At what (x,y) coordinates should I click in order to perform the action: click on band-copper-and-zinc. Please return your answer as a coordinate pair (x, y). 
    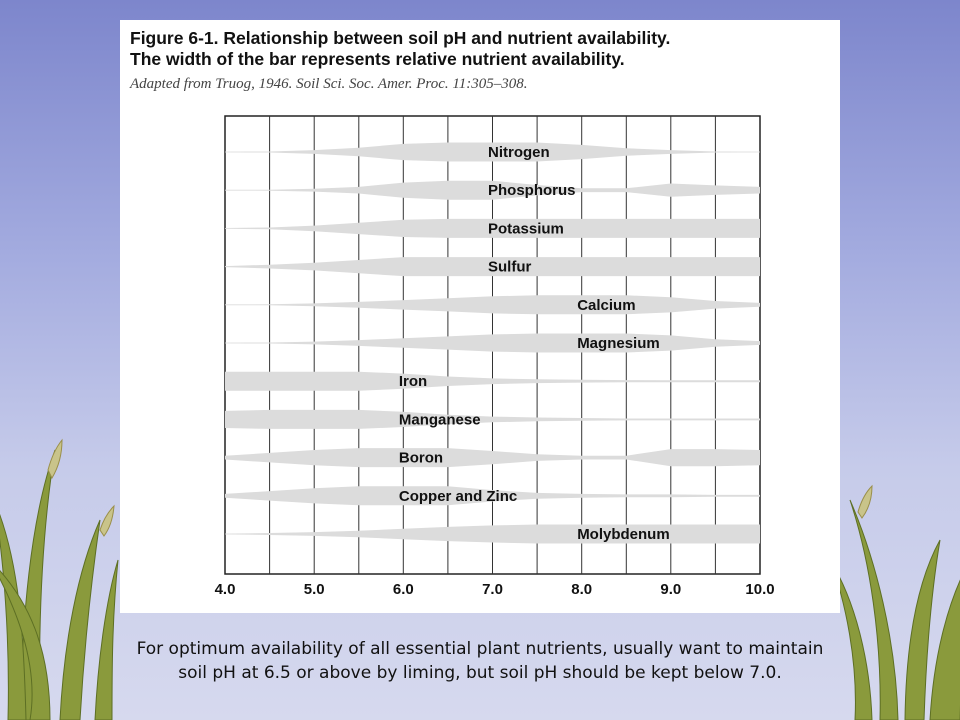
    Looking at the image, I should click on (492, 496).